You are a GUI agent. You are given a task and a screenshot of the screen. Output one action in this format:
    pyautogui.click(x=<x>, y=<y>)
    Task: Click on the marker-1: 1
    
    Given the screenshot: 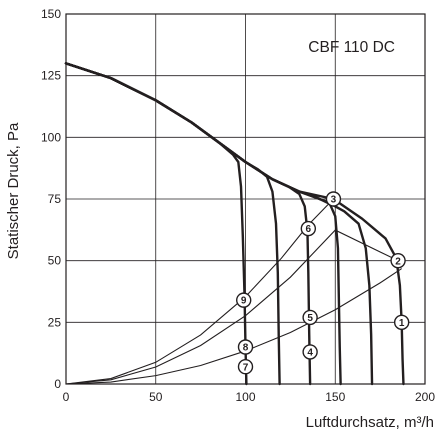 What is the action you would take?
    pyautogui.click(x=401, y=322)
    